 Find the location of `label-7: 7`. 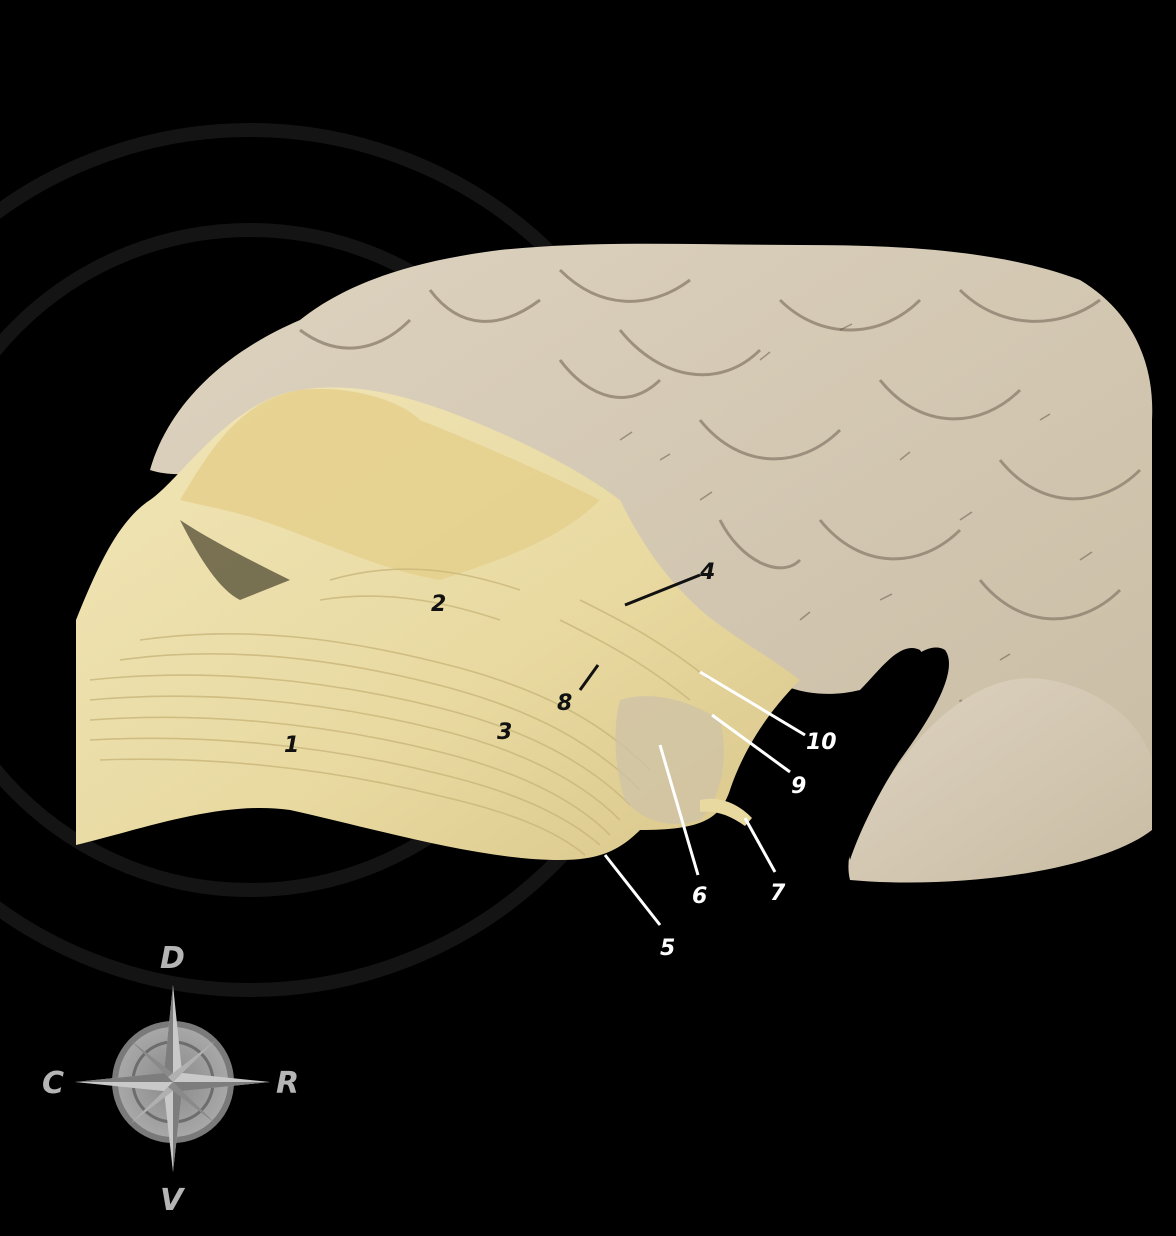

label-7: 7 is located at coordinates (778, 893).